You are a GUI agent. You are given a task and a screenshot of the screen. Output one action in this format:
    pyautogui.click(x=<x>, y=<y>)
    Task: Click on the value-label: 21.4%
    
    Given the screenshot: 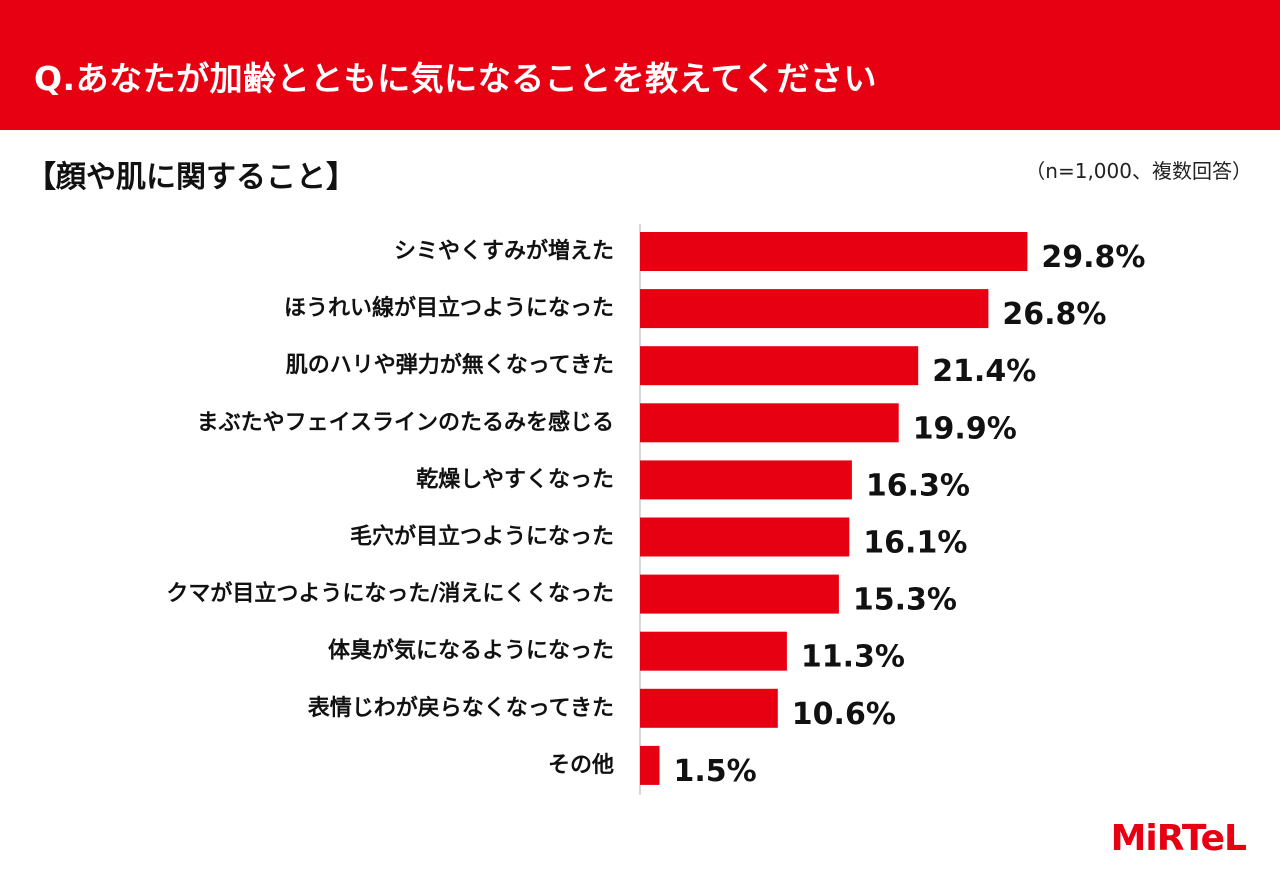 What is the action you would take?
    pyautogui.click(x=984, y=371)
    